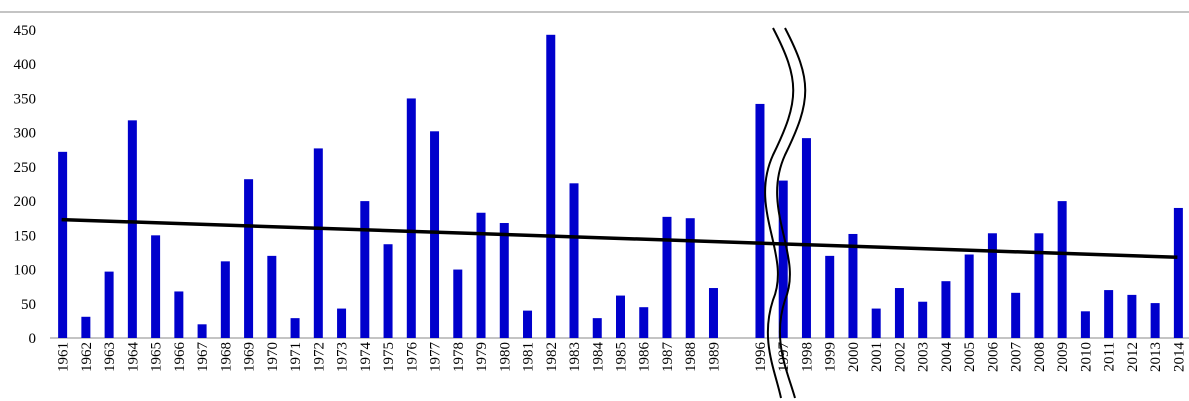 Image resolution: width=1189 pixels, height=401 pixels. Describe the element at coordinates (1086, 357) in the screenshot. I see `x-tick-label: 2010` at that location.